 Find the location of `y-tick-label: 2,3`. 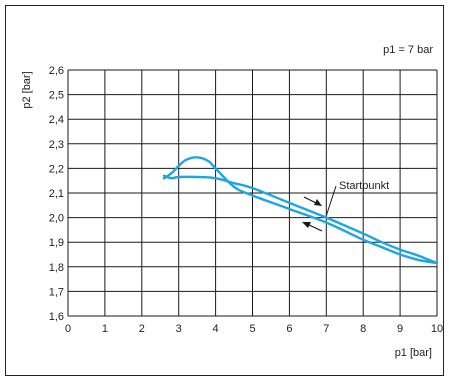

y-tick-label: 2,3 is located at coordinates (56, 145).